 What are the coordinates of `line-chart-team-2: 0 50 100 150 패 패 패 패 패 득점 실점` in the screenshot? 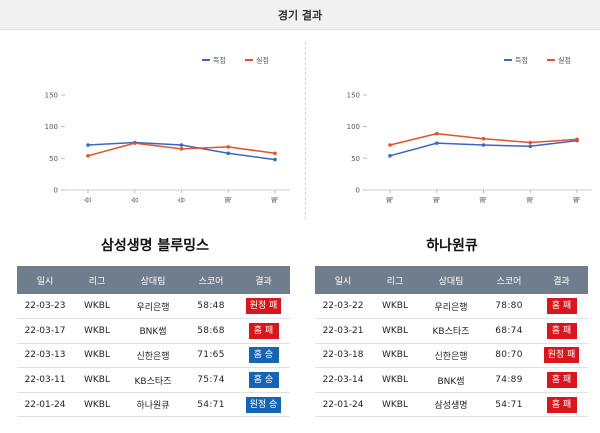 It's located at (469, 129).